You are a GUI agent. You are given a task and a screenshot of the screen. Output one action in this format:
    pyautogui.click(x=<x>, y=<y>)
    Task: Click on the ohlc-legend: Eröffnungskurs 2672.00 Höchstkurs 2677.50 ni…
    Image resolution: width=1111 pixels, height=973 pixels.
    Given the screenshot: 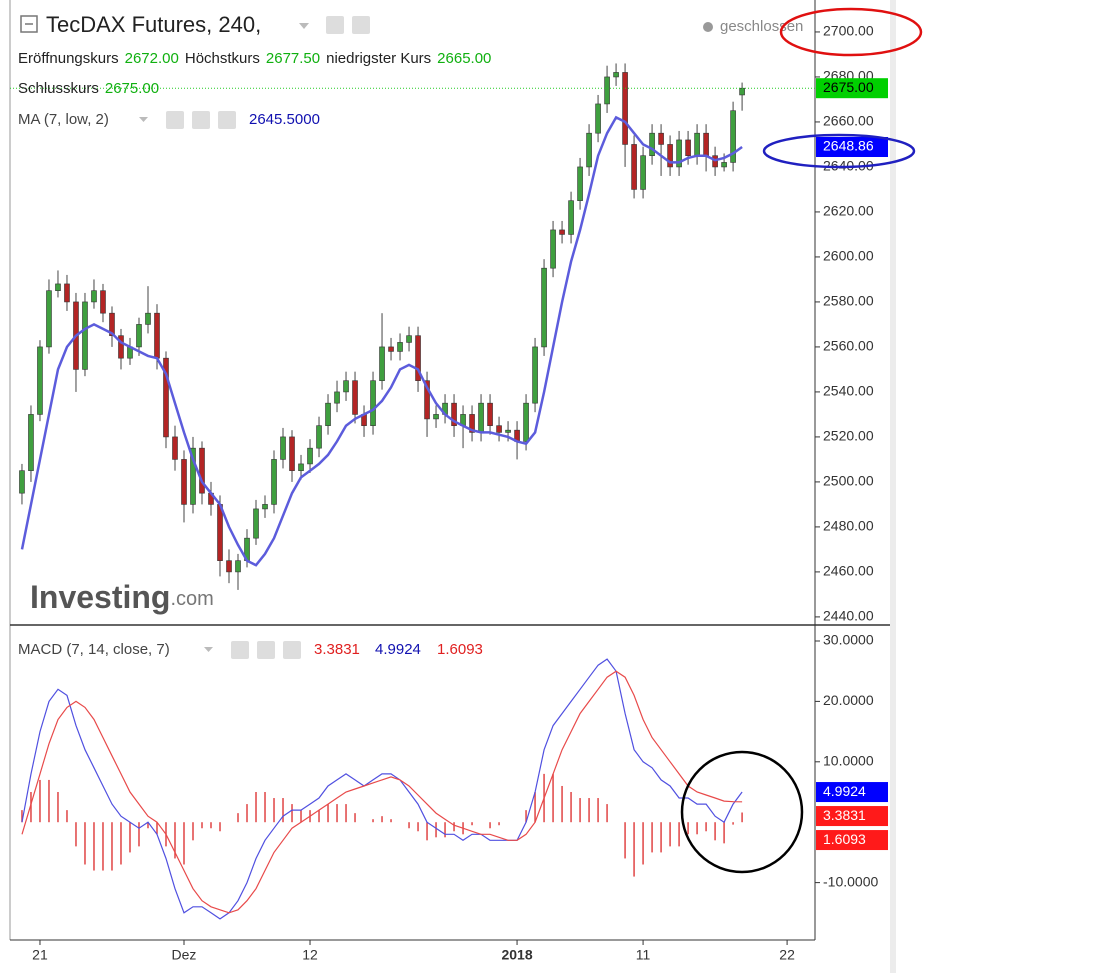 What is the action you would take?
    pyautogui.click(x=254, y=58)
    